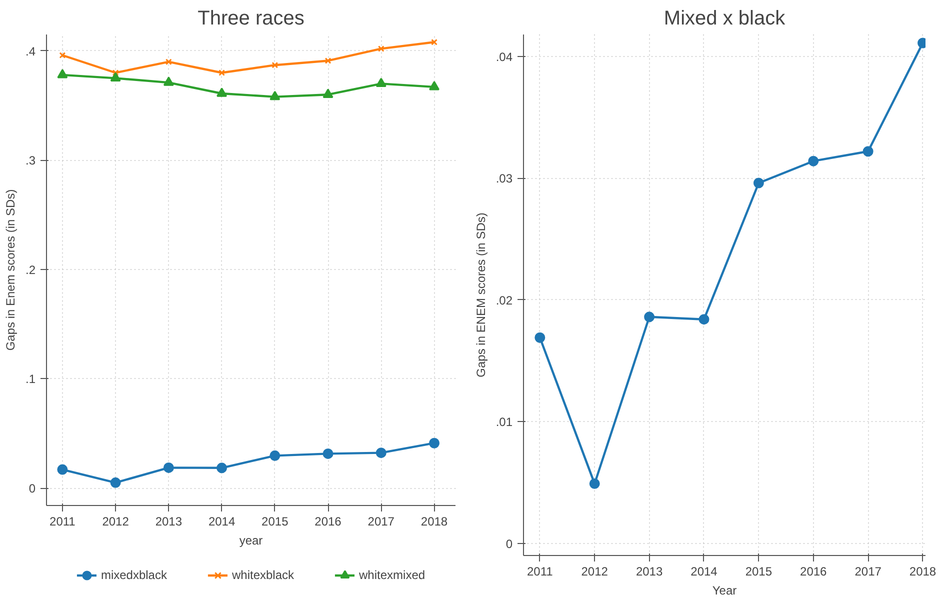  Describe the element at coordinates (504, 300) in the screenshot. I see `y-tick-label: .02` at that location.